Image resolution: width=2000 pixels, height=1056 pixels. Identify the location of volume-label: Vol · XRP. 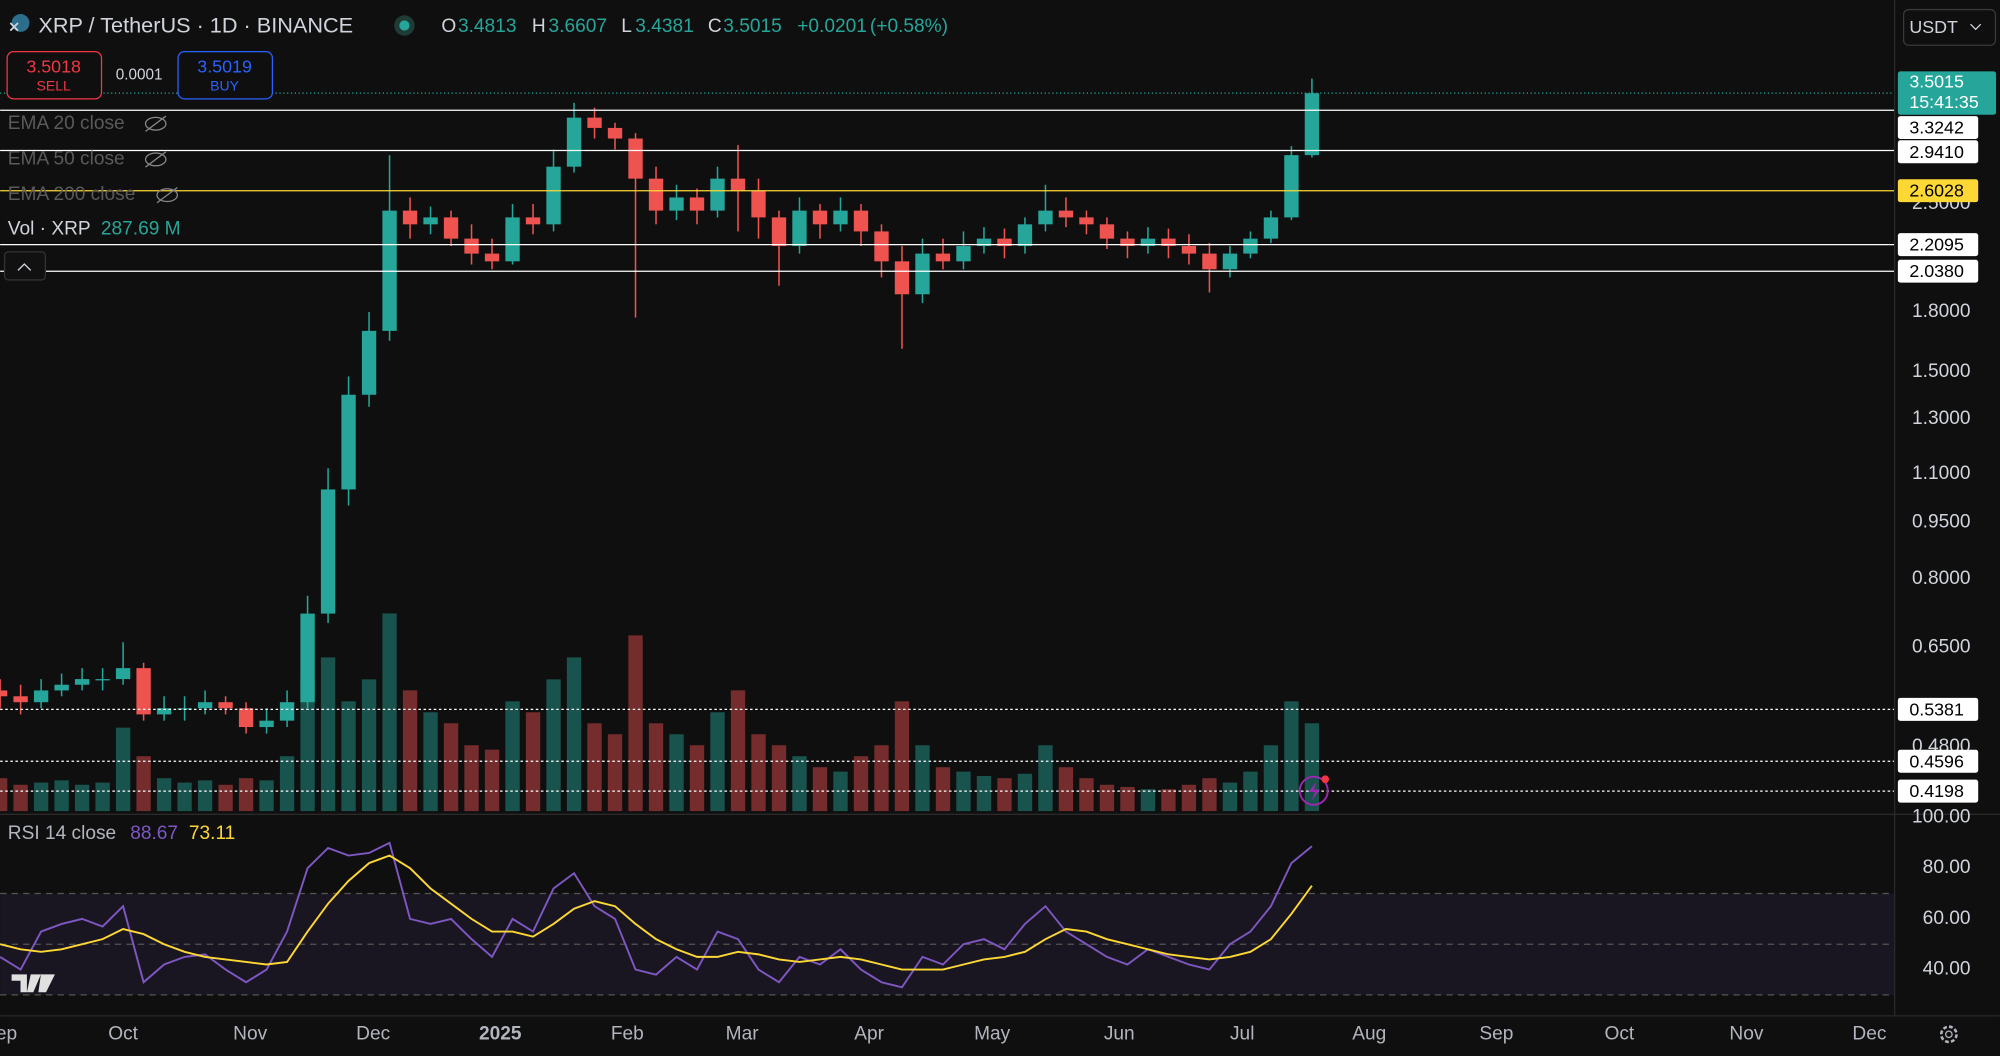
(49, 229).